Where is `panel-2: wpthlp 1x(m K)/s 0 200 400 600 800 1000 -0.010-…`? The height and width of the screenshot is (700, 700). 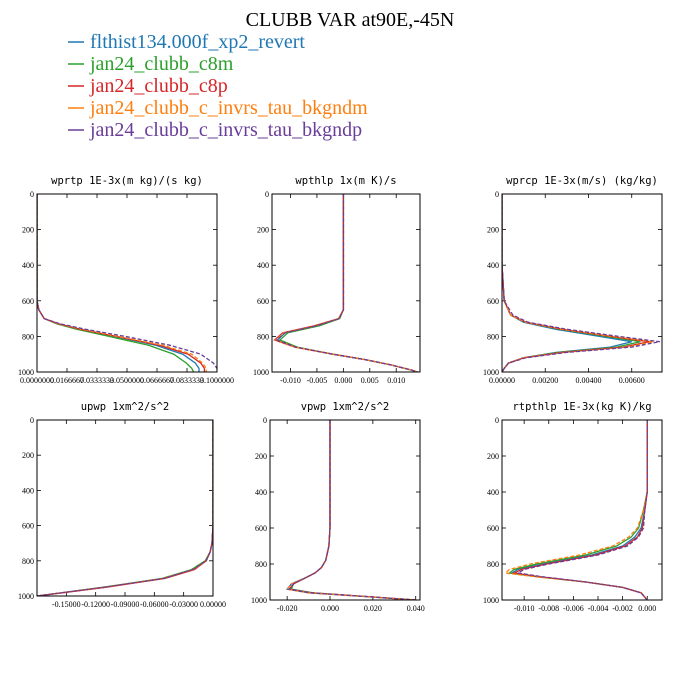
panel-2: wpthlp 1x(m K)/s 0 200 400 600 800 1000 -0.010-… is located at coordinates (337, 280).